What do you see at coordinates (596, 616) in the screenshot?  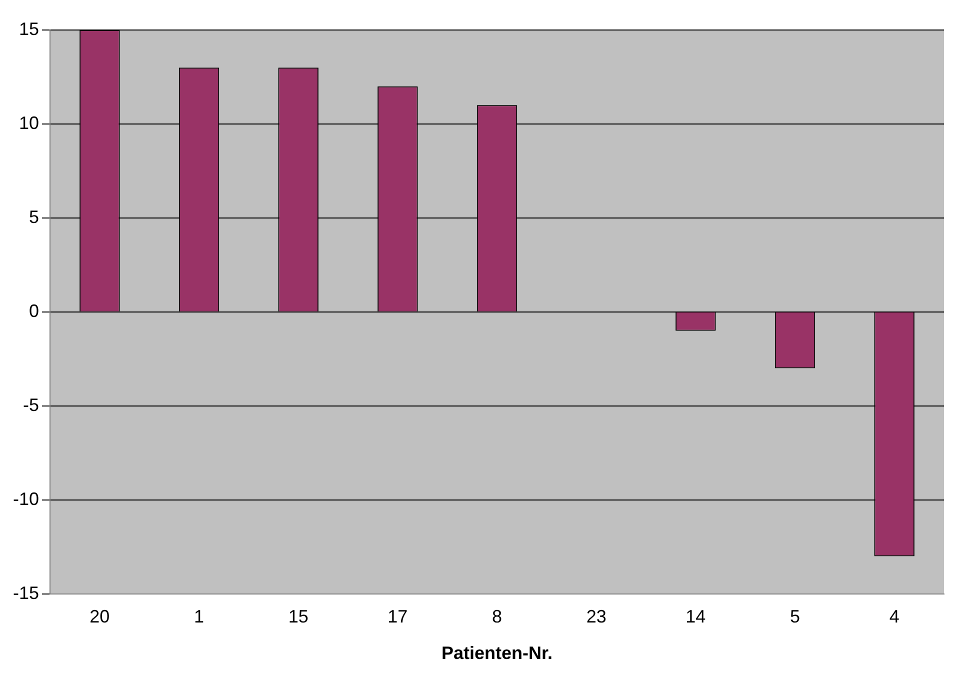 I see `x-tick-label: 23` at bounding box center [596, 616].